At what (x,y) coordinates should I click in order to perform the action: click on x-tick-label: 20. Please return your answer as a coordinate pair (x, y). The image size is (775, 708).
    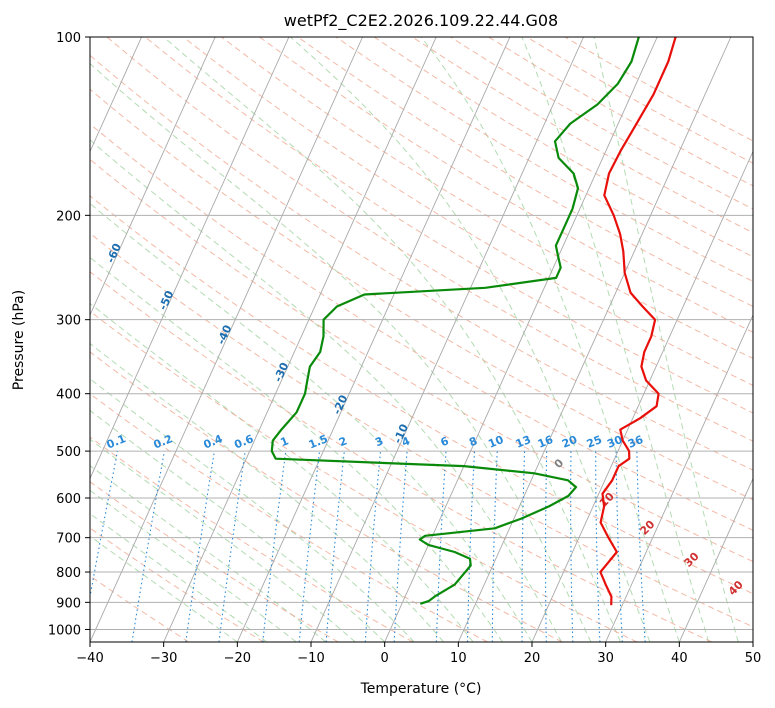
    Looking at the image, I should click on (532, 658).